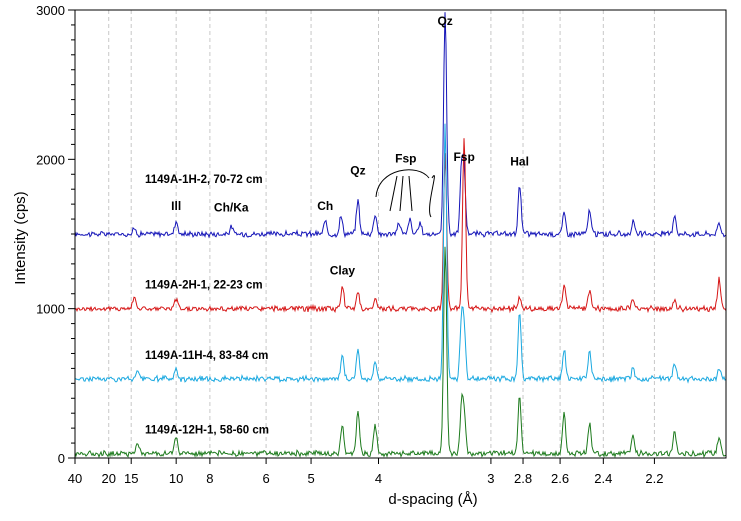 The height and width of the screenshot is (521, 741). I want to click on series-label: 1149A-12H-1, 58-60 cm, so click(207, 431).